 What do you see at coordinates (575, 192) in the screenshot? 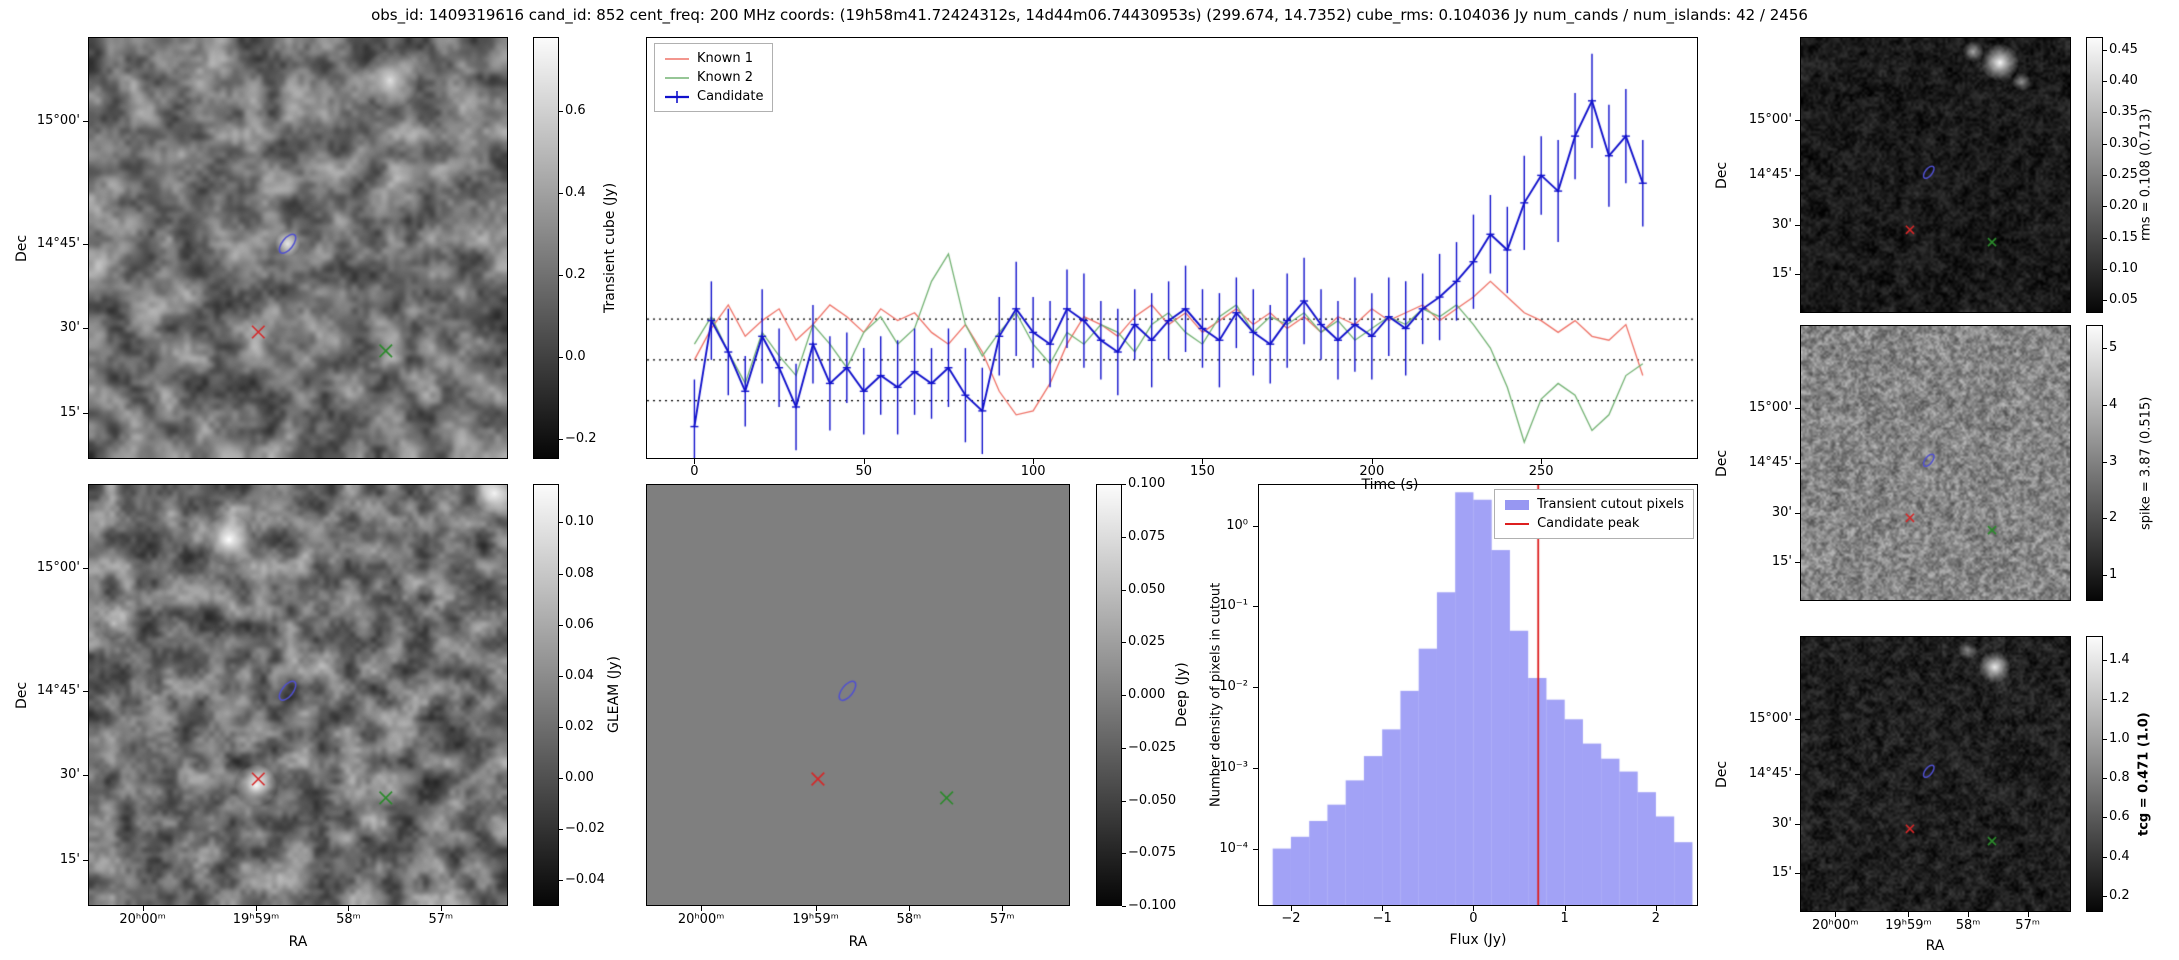
I see `transient-colorbar-tick: 0.4` at bounding box center [575, 192].